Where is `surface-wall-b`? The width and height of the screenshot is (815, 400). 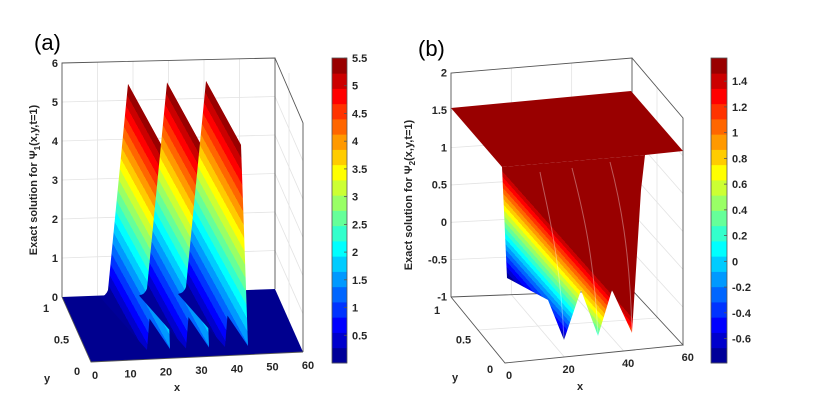 surface-wall-b is located at coordinates (573, 247).